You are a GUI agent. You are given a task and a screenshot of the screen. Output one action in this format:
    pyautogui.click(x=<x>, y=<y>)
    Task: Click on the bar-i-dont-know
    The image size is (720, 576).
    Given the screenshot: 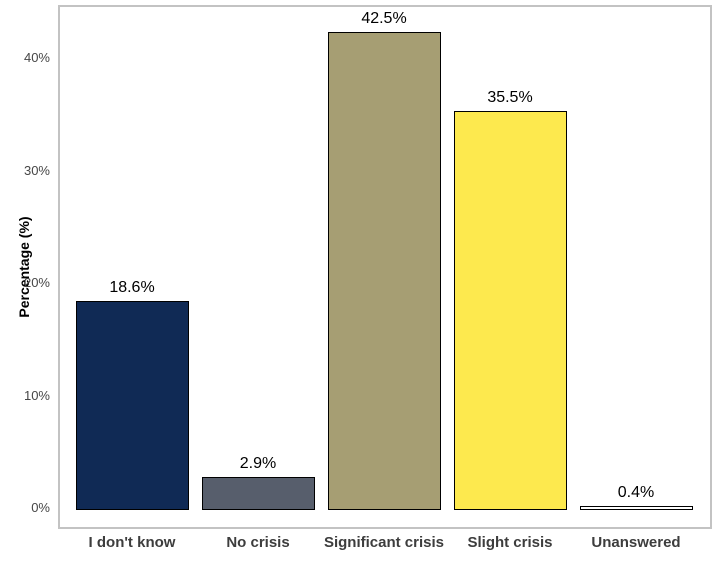 What is the action you would take?
    pyautogui.click(x=132, y=405)
    